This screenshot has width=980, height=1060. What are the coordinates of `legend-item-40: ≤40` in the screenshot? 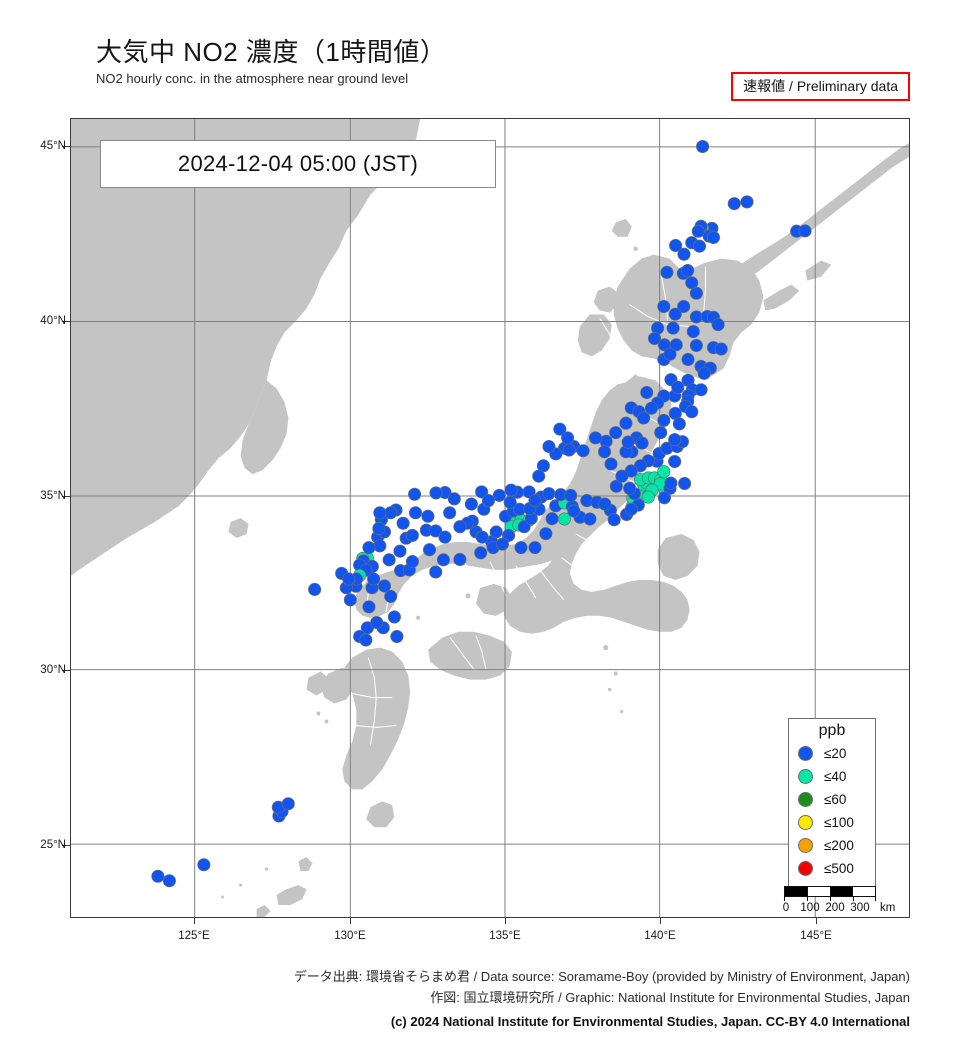 It's located at (832, 776).